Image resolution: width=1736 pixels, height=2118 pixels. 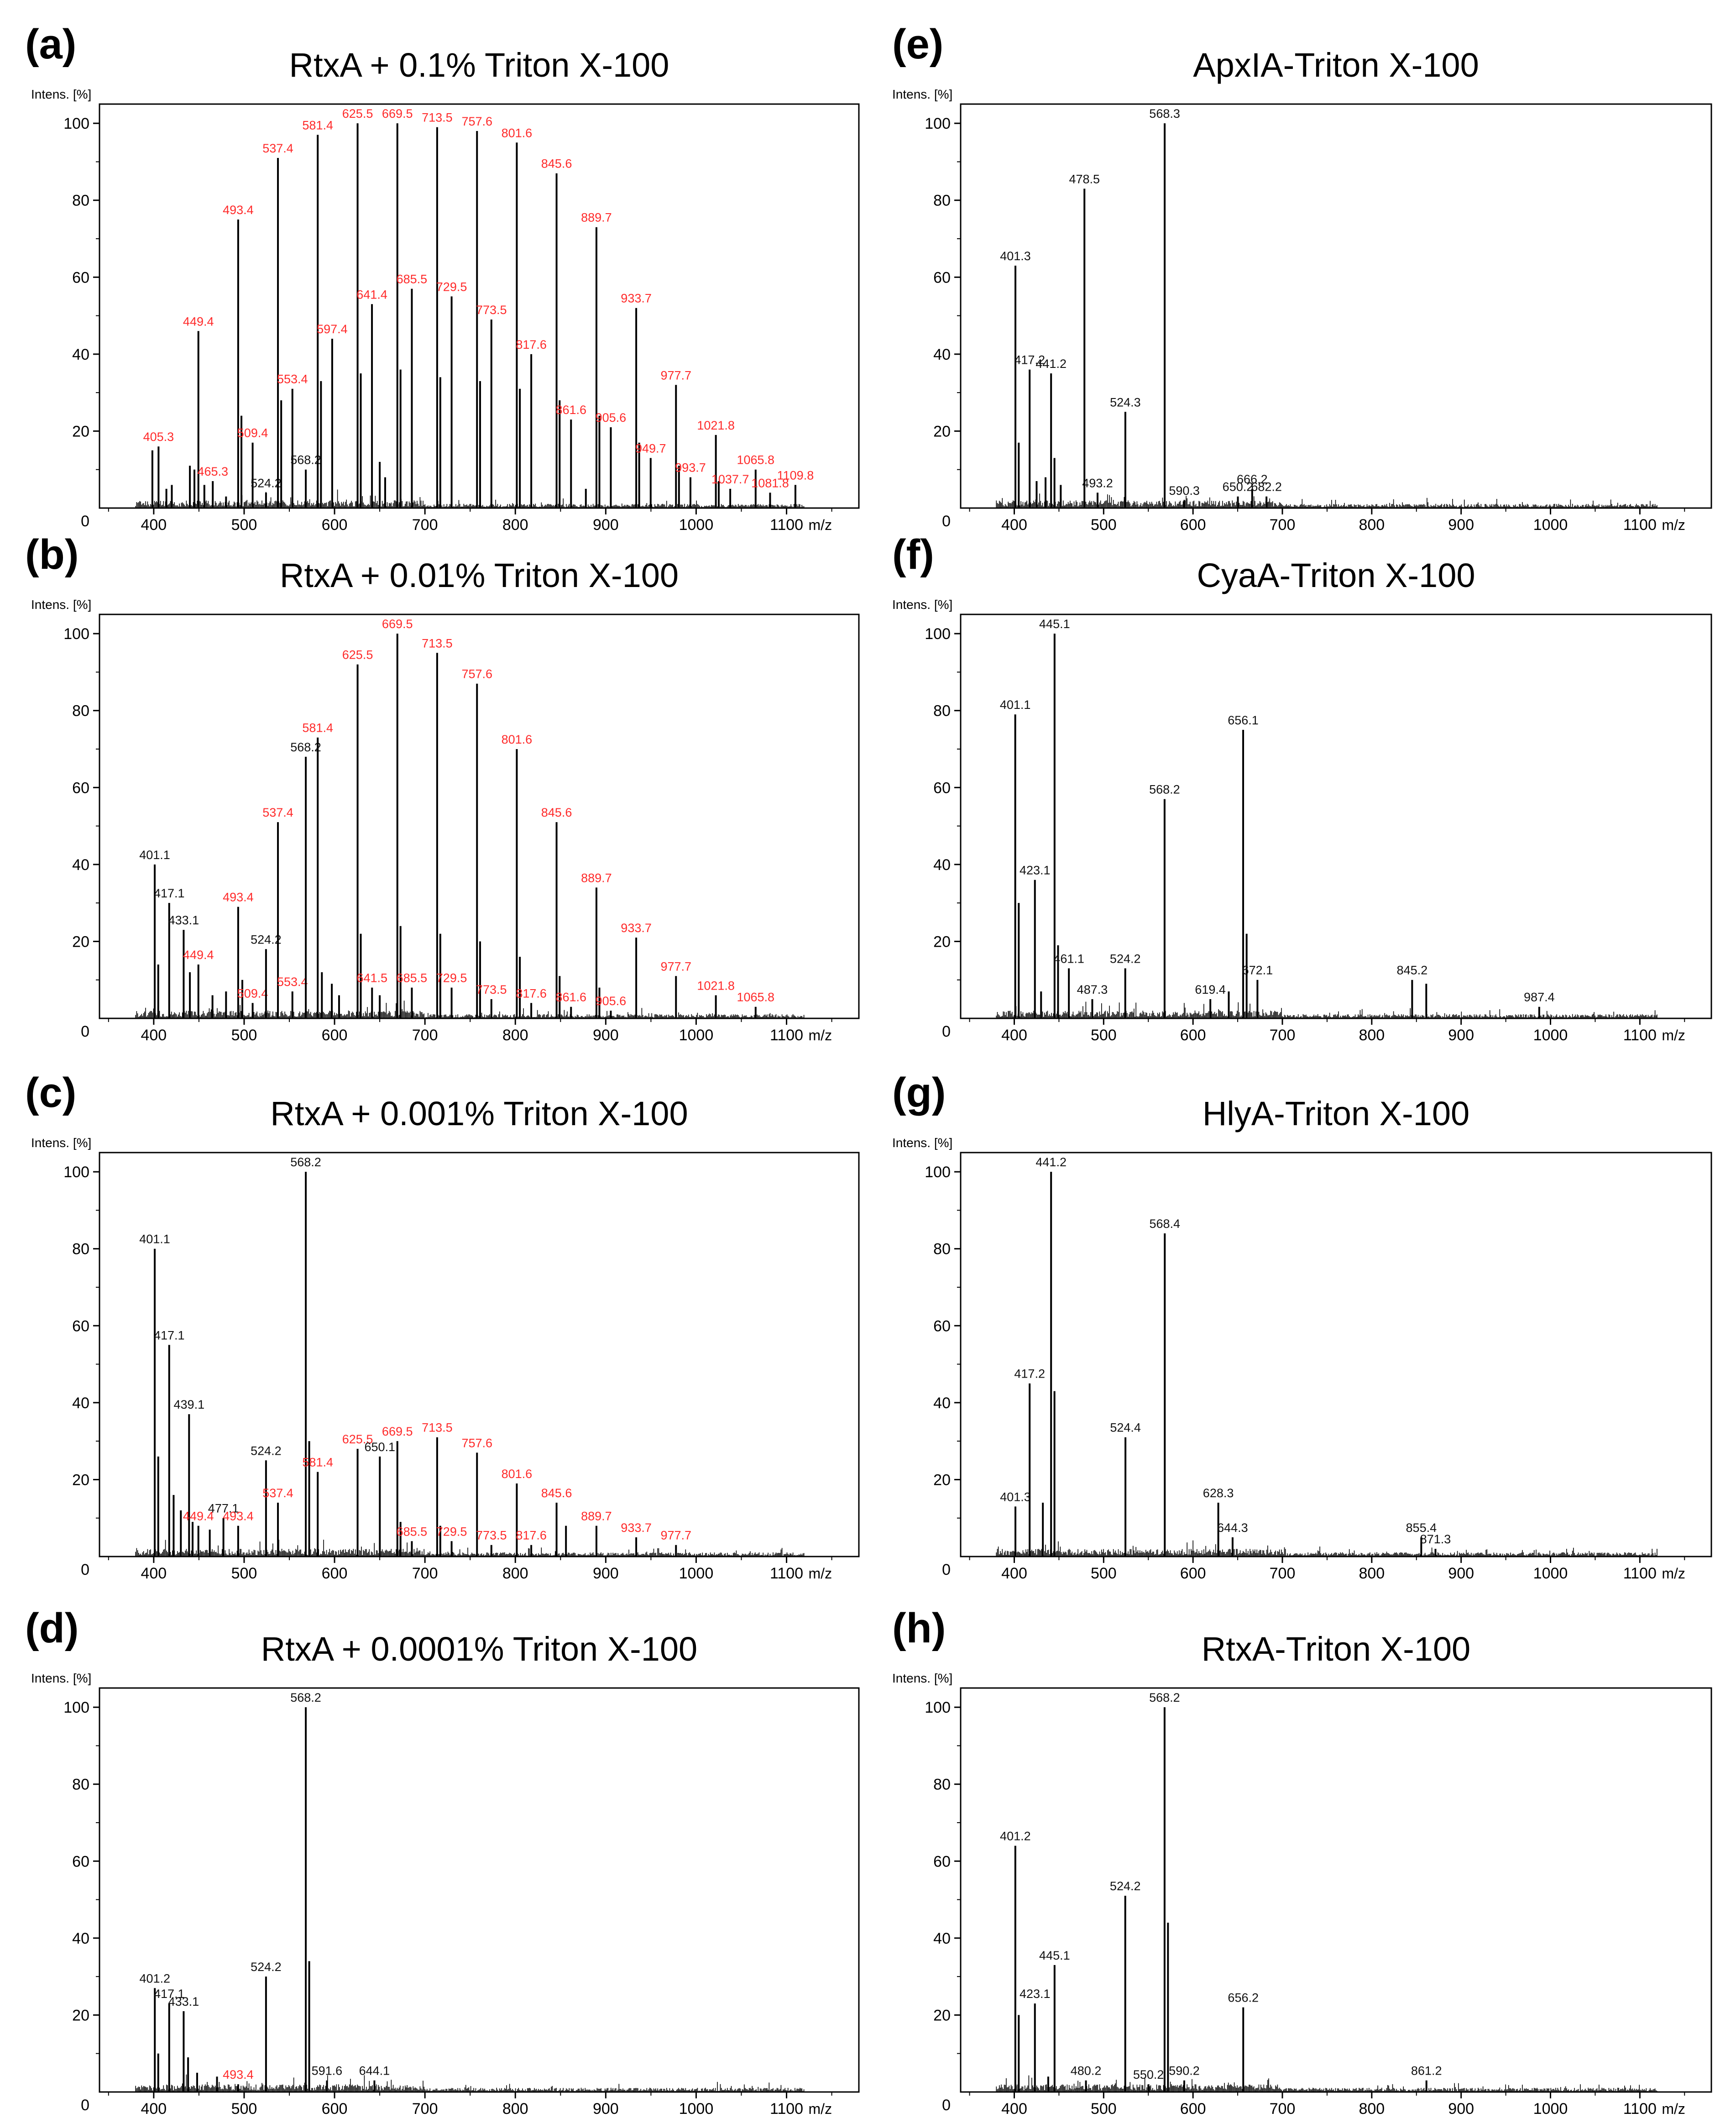 What do you see at coordinates (1336, 1113) in the screenshot?
I see `panel-g-title: HlyA-Triton X-100` at bounding box center [1336, 1113].